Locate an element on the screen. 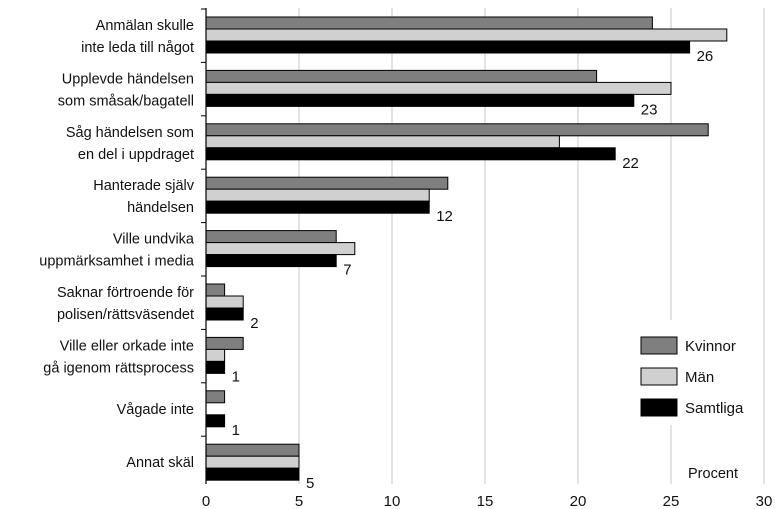 The image size is (780, 509). category-label-line: gå igenom rättsprocess is located at coordinates (118, 368).